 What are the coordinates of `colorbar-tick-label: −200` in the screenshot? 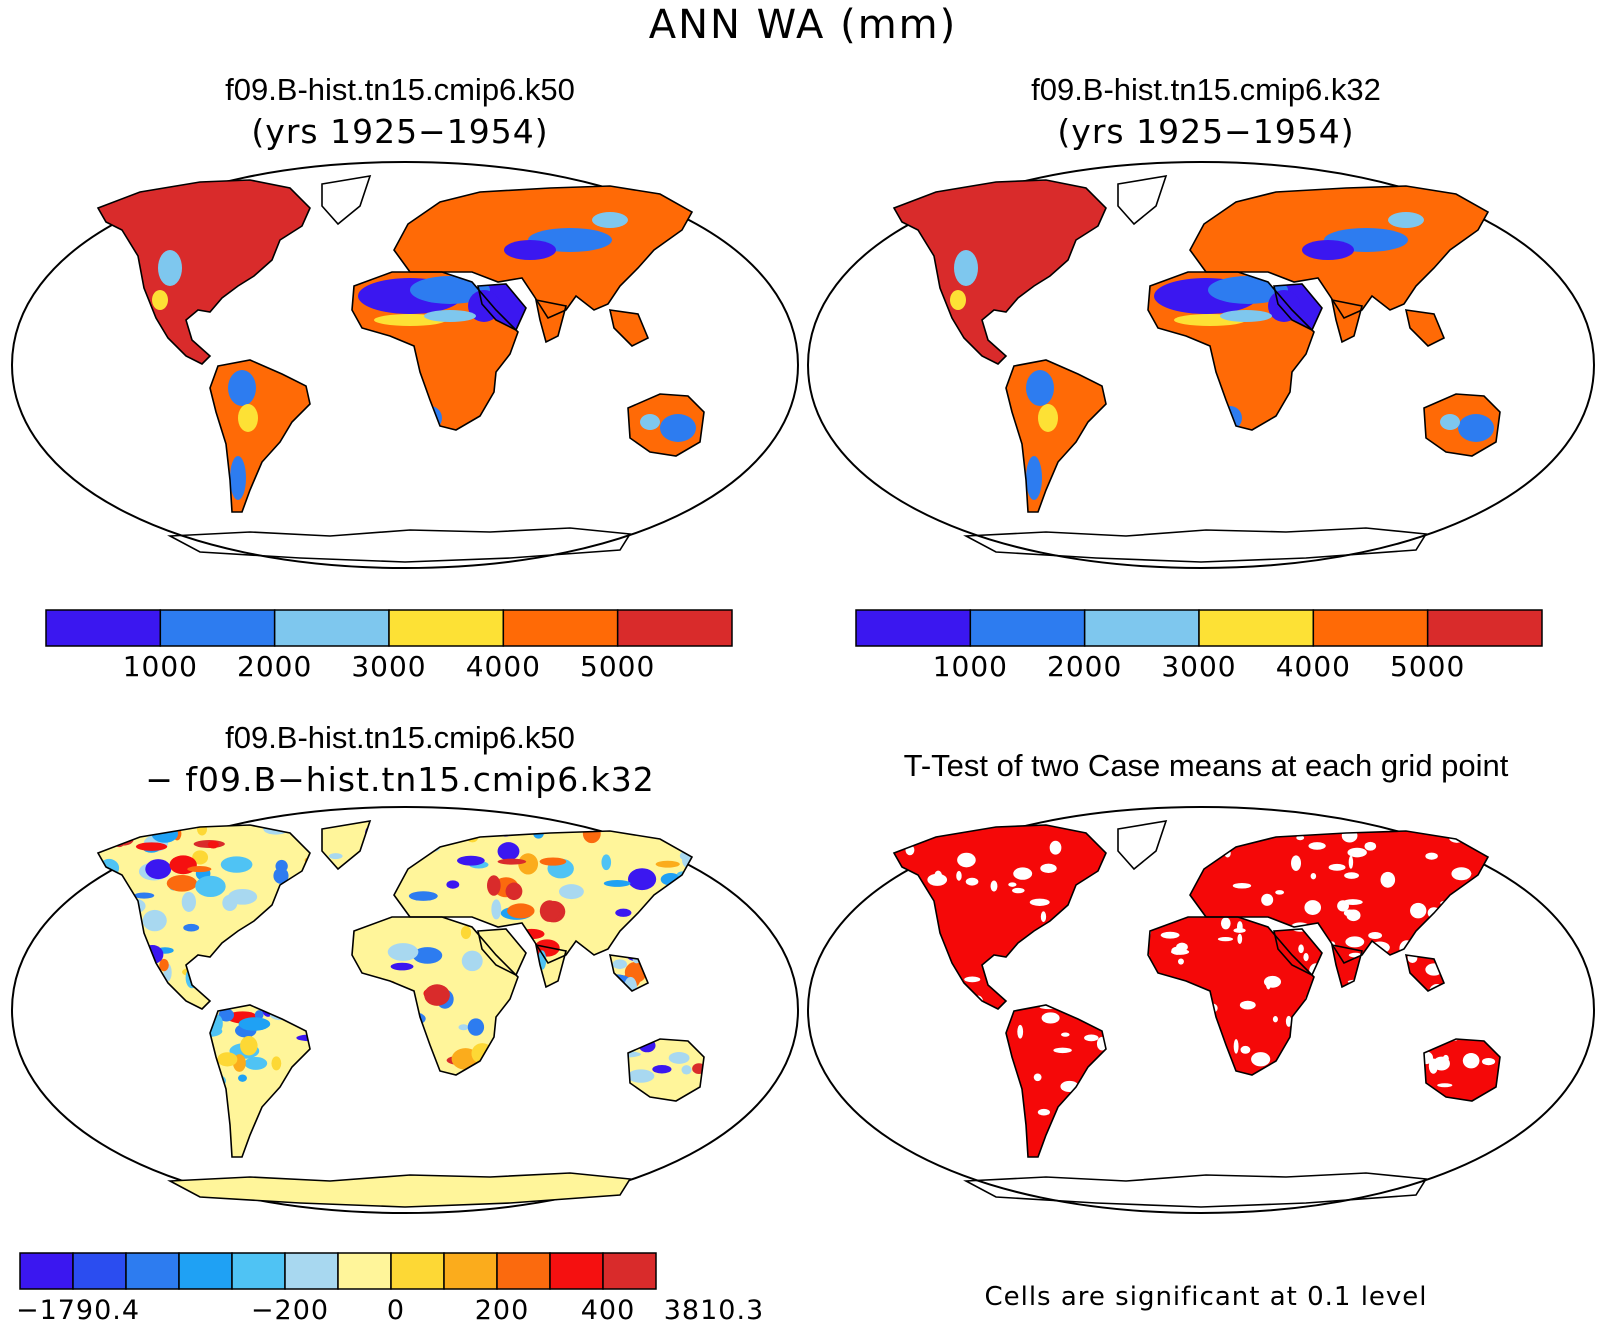 It's located at (290, 1310).